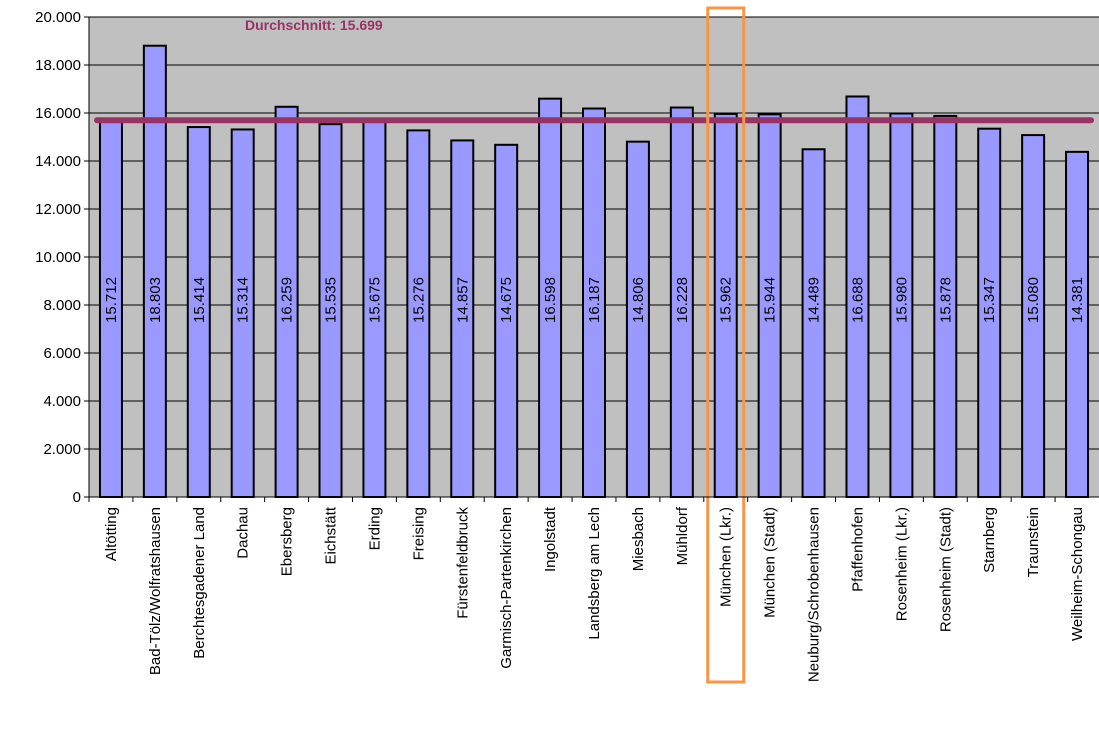 This screenshot has height=738, width=1099. What do you see at coordinates (58, 257) in the screenshot?
I see `y-tick-label: 10.000` at bounding box center [58, 257].